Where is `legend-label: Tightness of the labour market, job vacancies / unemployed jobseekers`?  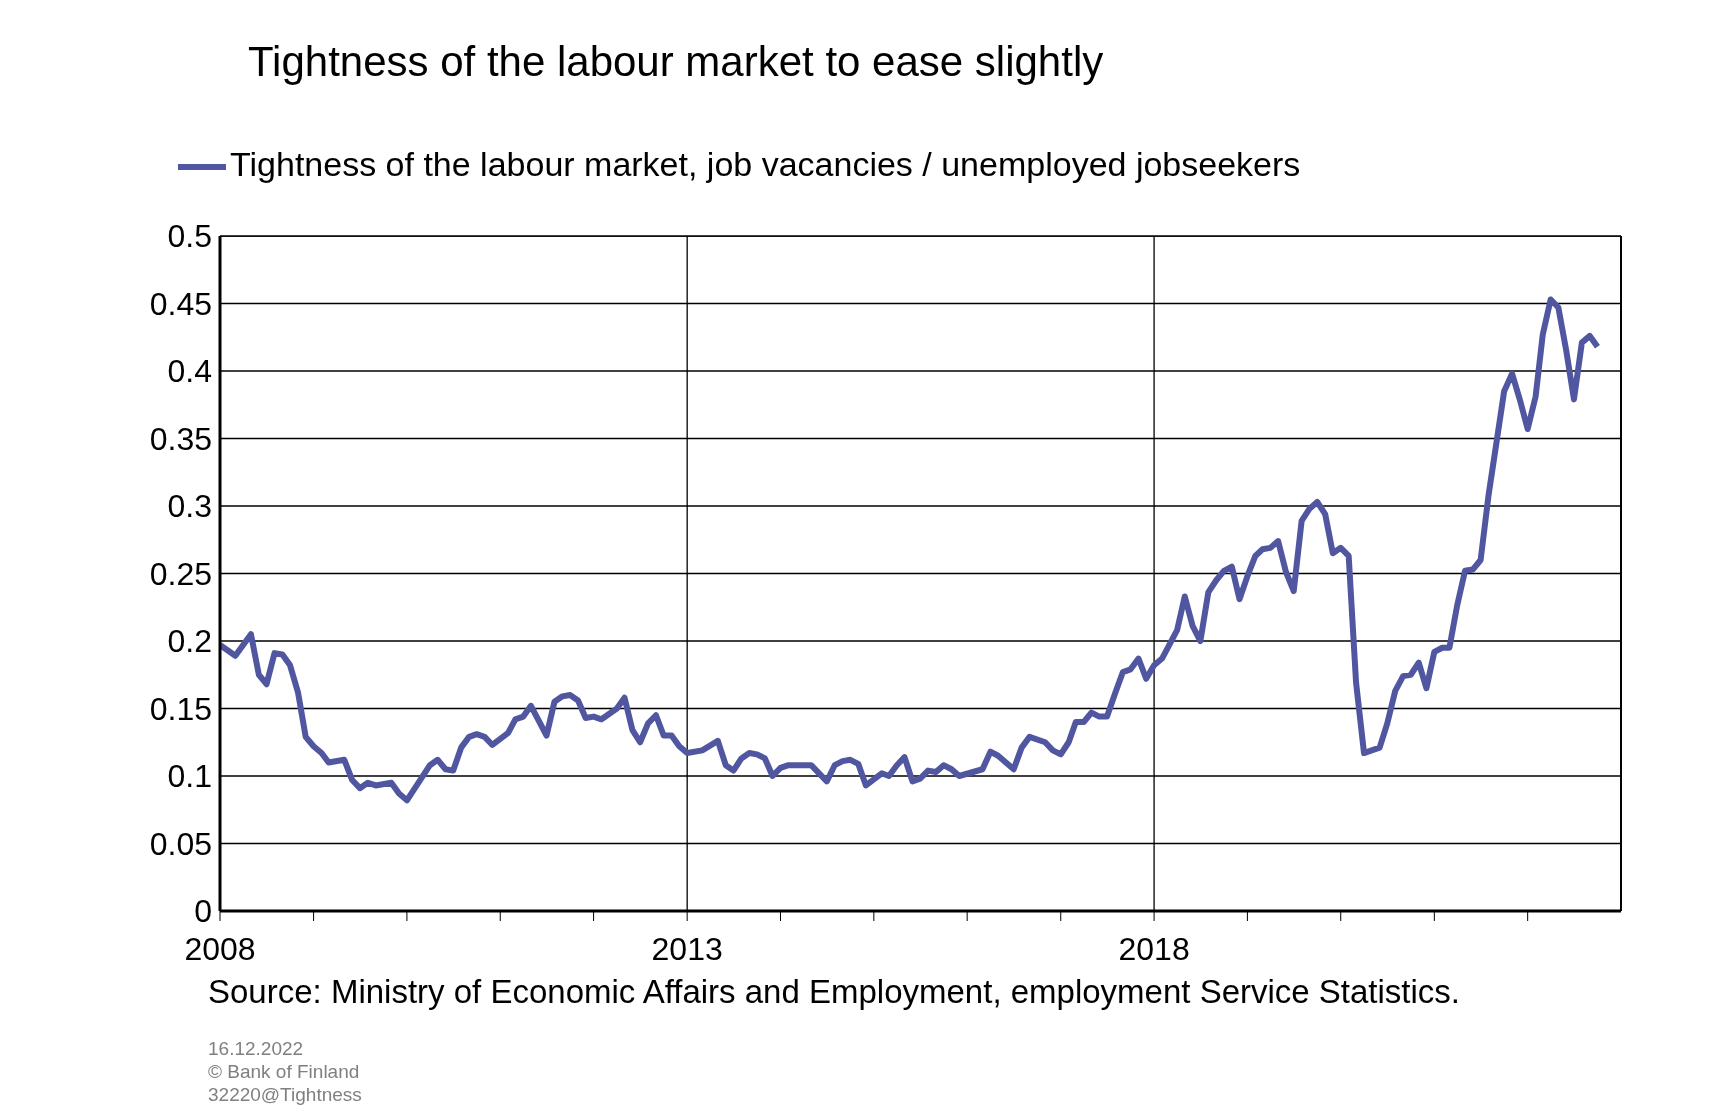 legend-label: Tightness of the labour market, job vacancies / unemployed jobseekers is located at coordinates (765, 163).